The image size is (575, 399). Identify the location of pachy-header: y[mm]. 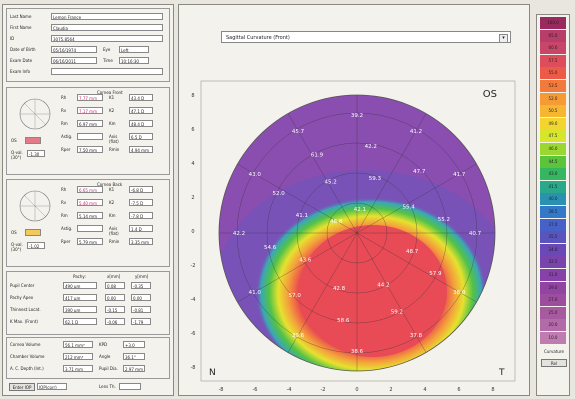
(142, 276).